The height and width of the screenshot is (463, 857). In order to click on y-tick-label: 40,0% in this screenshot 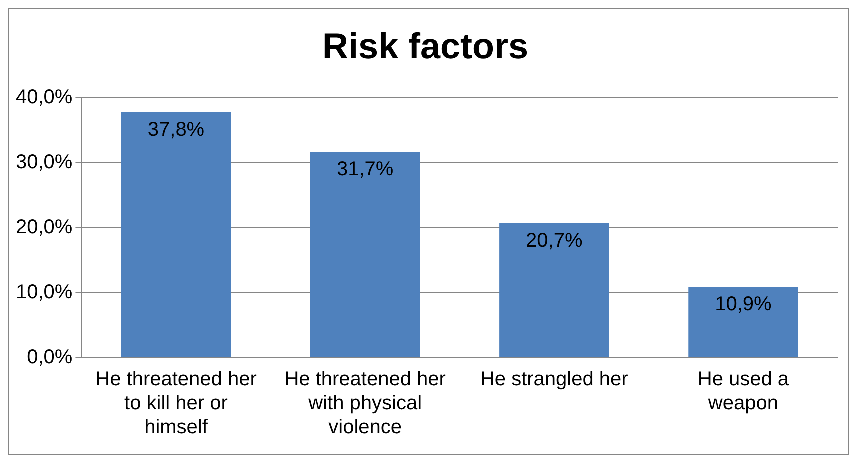, I will do `click(44, 97)`.